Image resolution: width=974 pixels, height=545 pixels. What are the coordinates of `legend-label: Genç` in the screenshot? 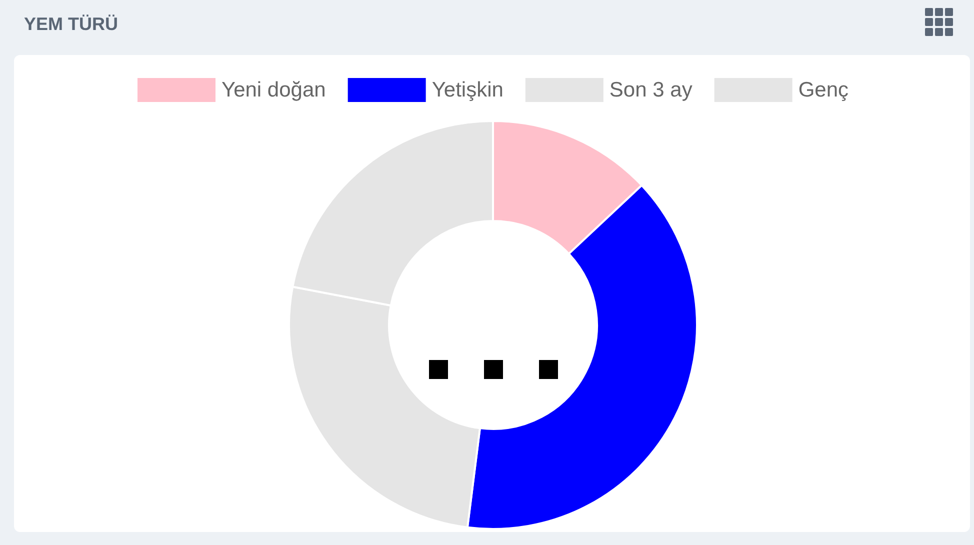 It's located at (823, 90).